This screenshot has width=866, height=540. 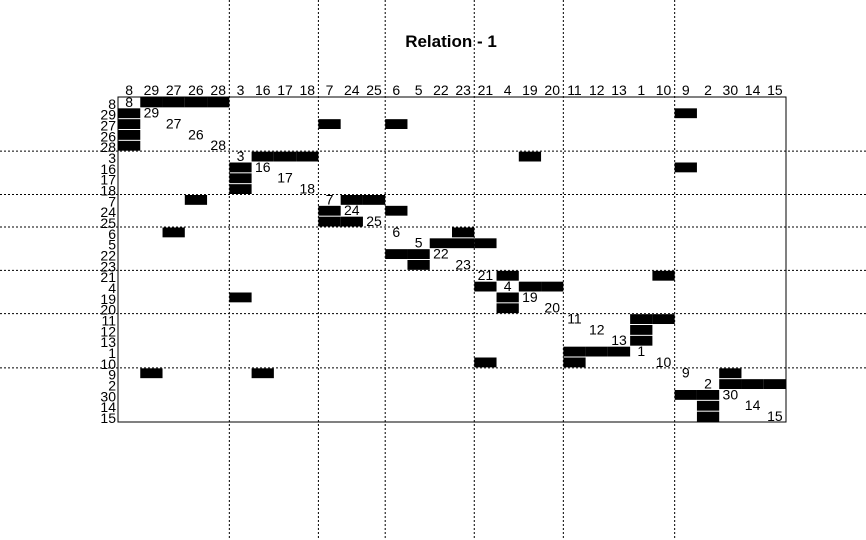 I want to click on column-tick-18: 18, so click(x=307, y=90).